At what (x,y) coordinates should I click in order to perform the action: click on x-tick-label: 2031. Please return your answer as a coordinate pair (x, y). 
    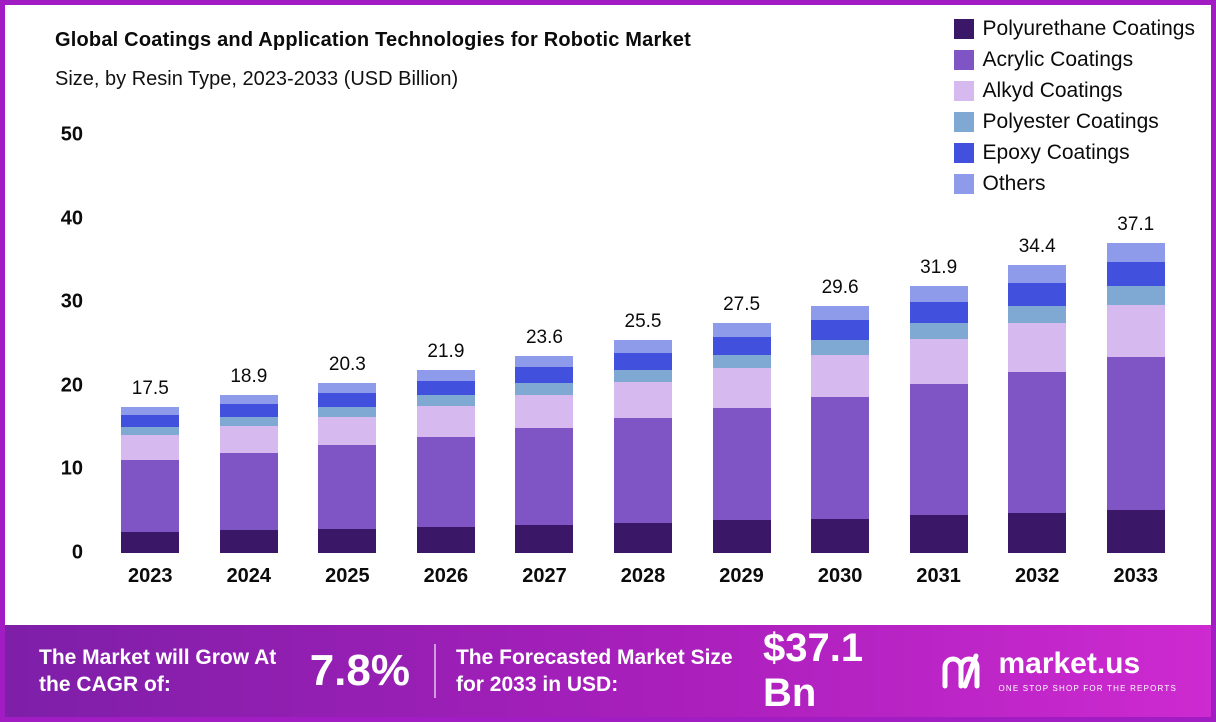
    Looking at the image, I should click on (938, 576).